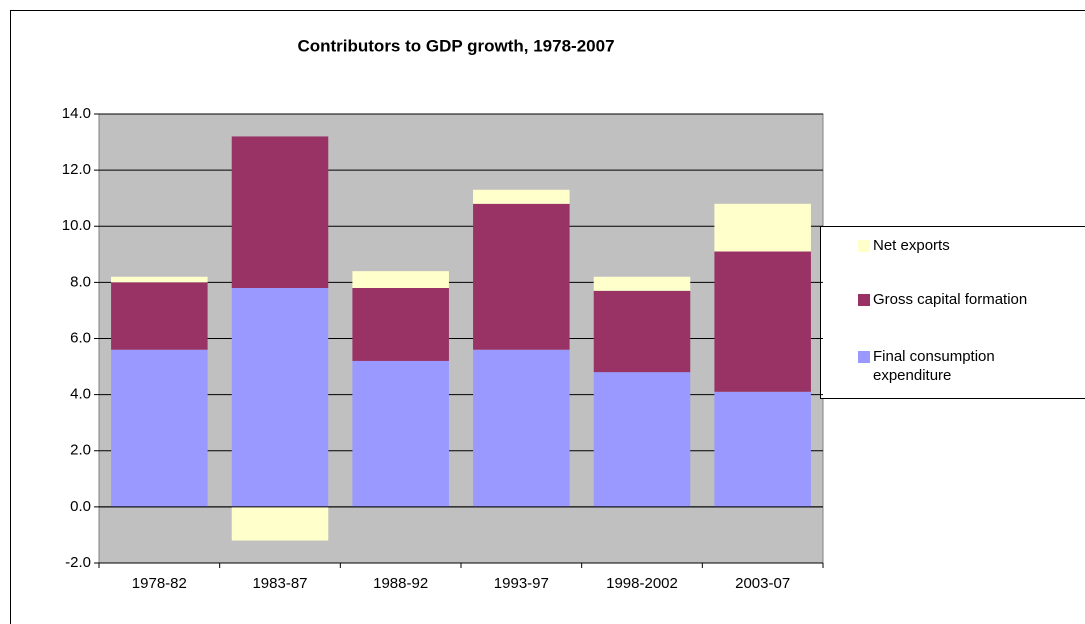 This screenshot has height=624, width=1085. What do you see at coordinates (76, 113) in the screenshot?
I see `y-tick-label: 14.0` at bounding box center [76, 113].